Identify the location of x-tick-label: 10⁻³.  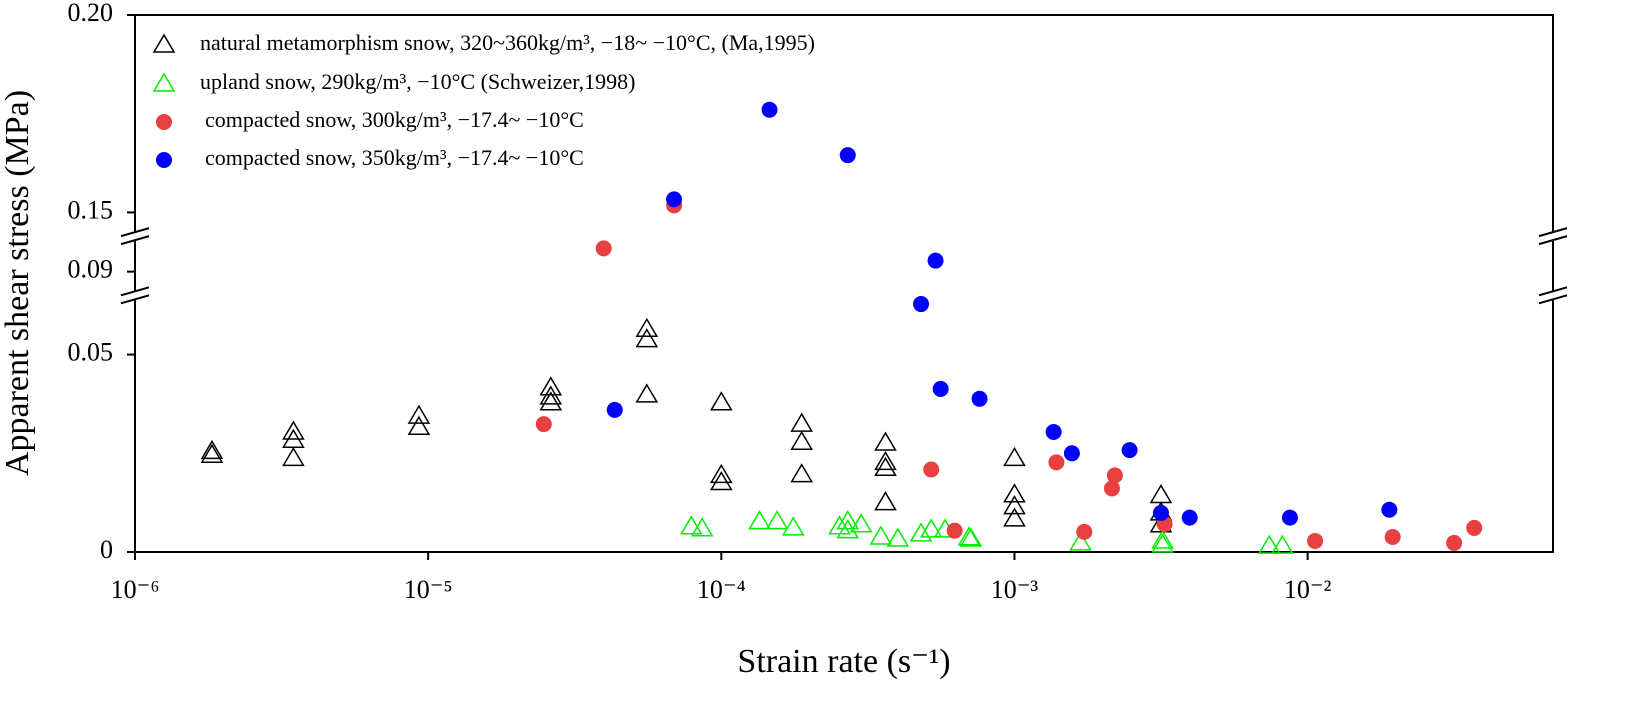
(1015, 589).